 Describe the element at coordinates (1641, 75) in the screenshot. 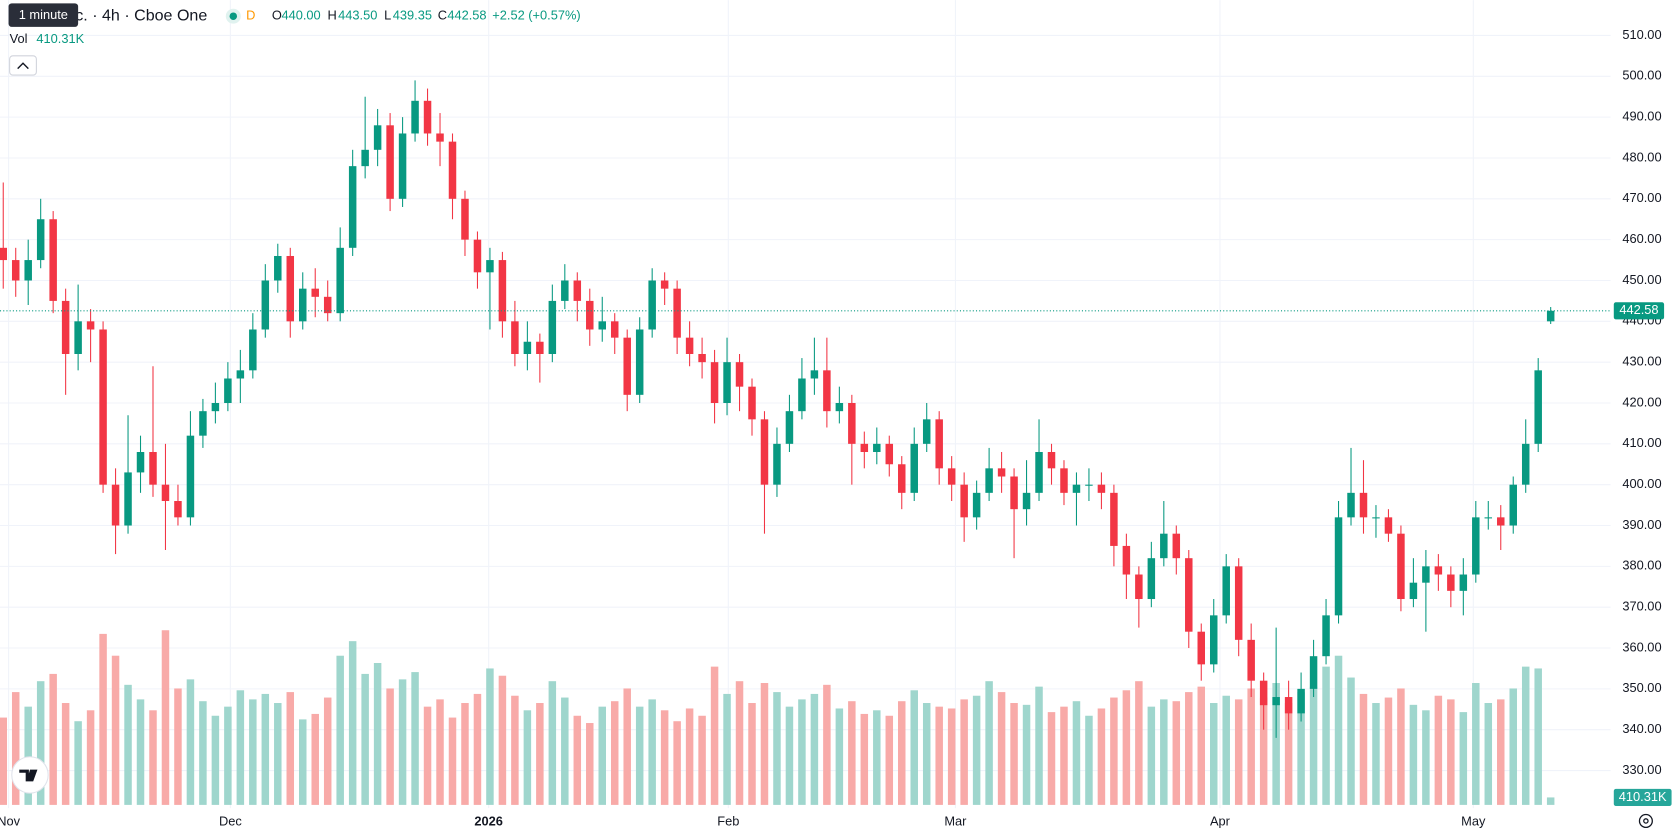

I see `y-tick-label: 500.00` at that location.